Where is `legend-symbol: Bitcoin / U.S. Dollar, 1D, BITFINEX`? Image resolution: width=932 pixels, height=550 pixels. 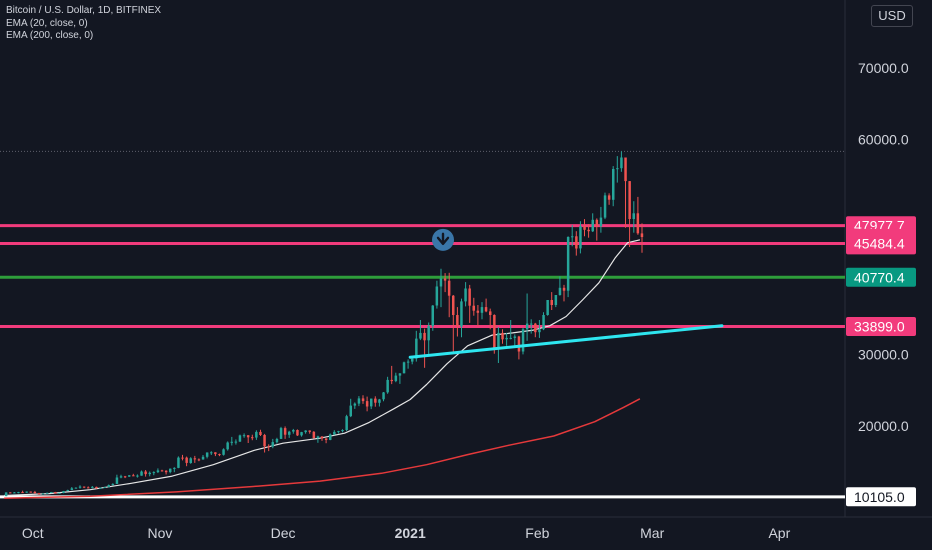 legend-symbol: Bitcoin / U.S. Dollar, 1D, BITFINEX is located at coordinates (84, 10).